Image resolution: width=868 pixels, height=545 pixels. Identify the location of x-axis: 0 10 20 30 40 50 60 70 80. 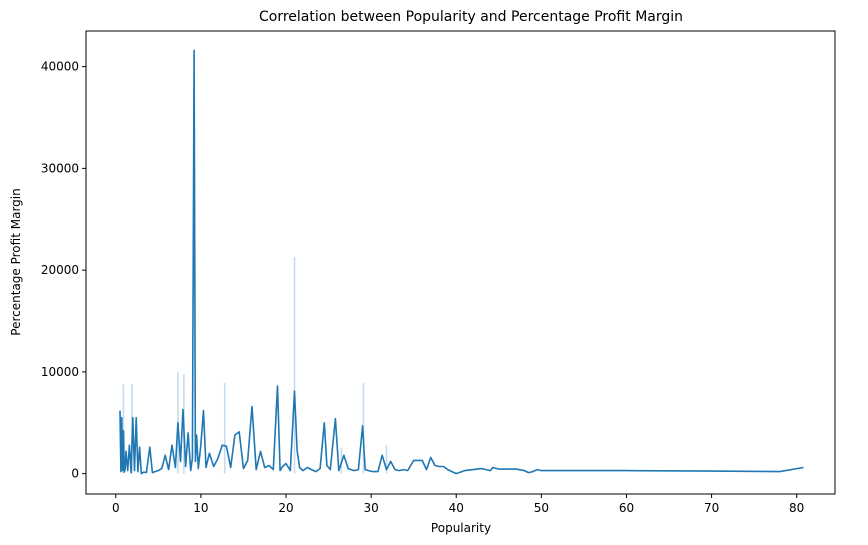
(458, 504).